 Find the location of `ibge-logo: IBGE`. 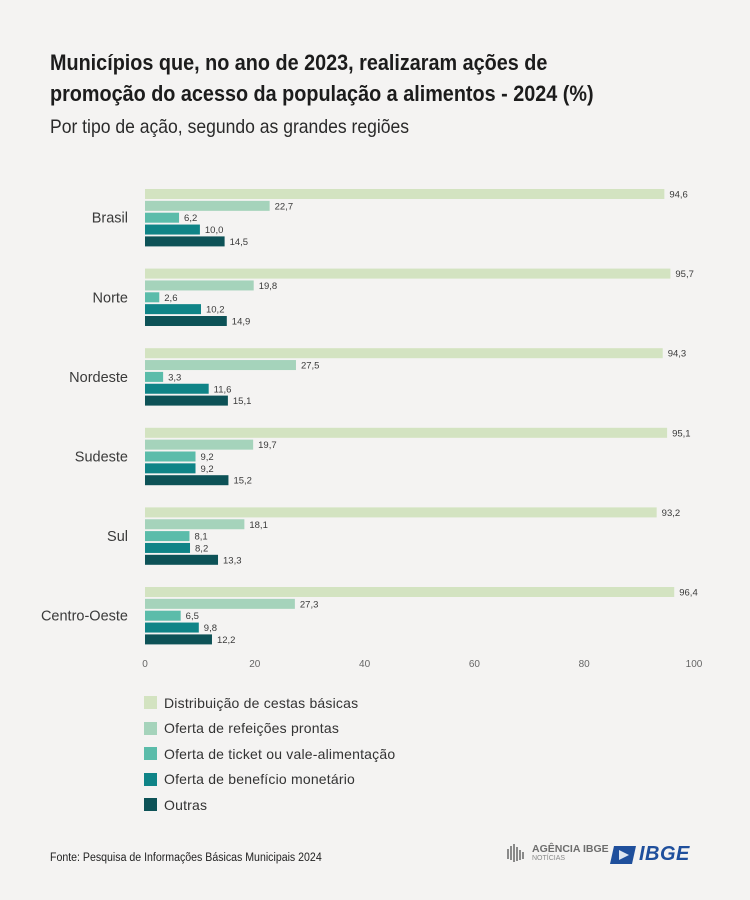

ibge-logo: IBGE is located at coordinates (650, 854).